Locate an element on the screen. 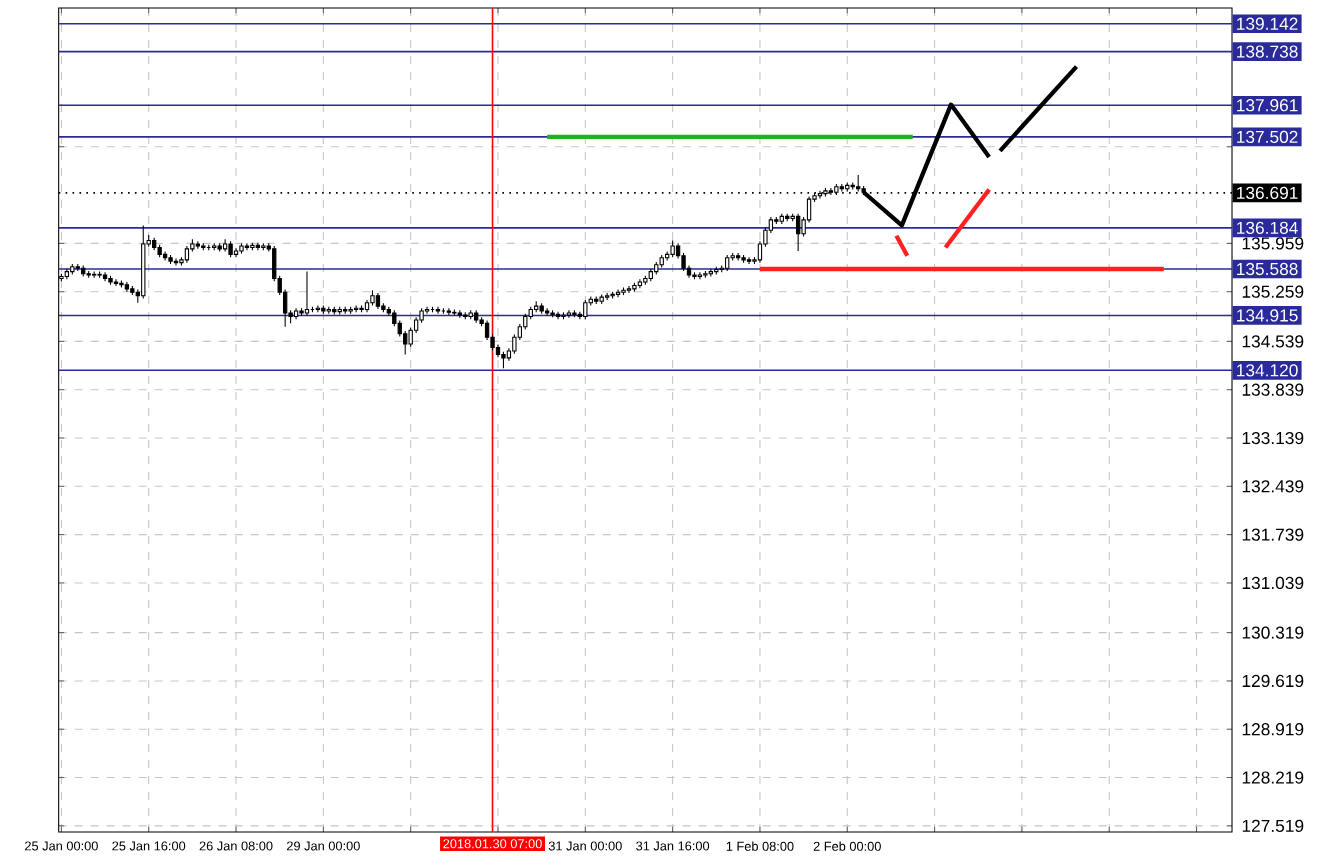  y-tick-label: 135.259 is located at coordinates (1273, 291).